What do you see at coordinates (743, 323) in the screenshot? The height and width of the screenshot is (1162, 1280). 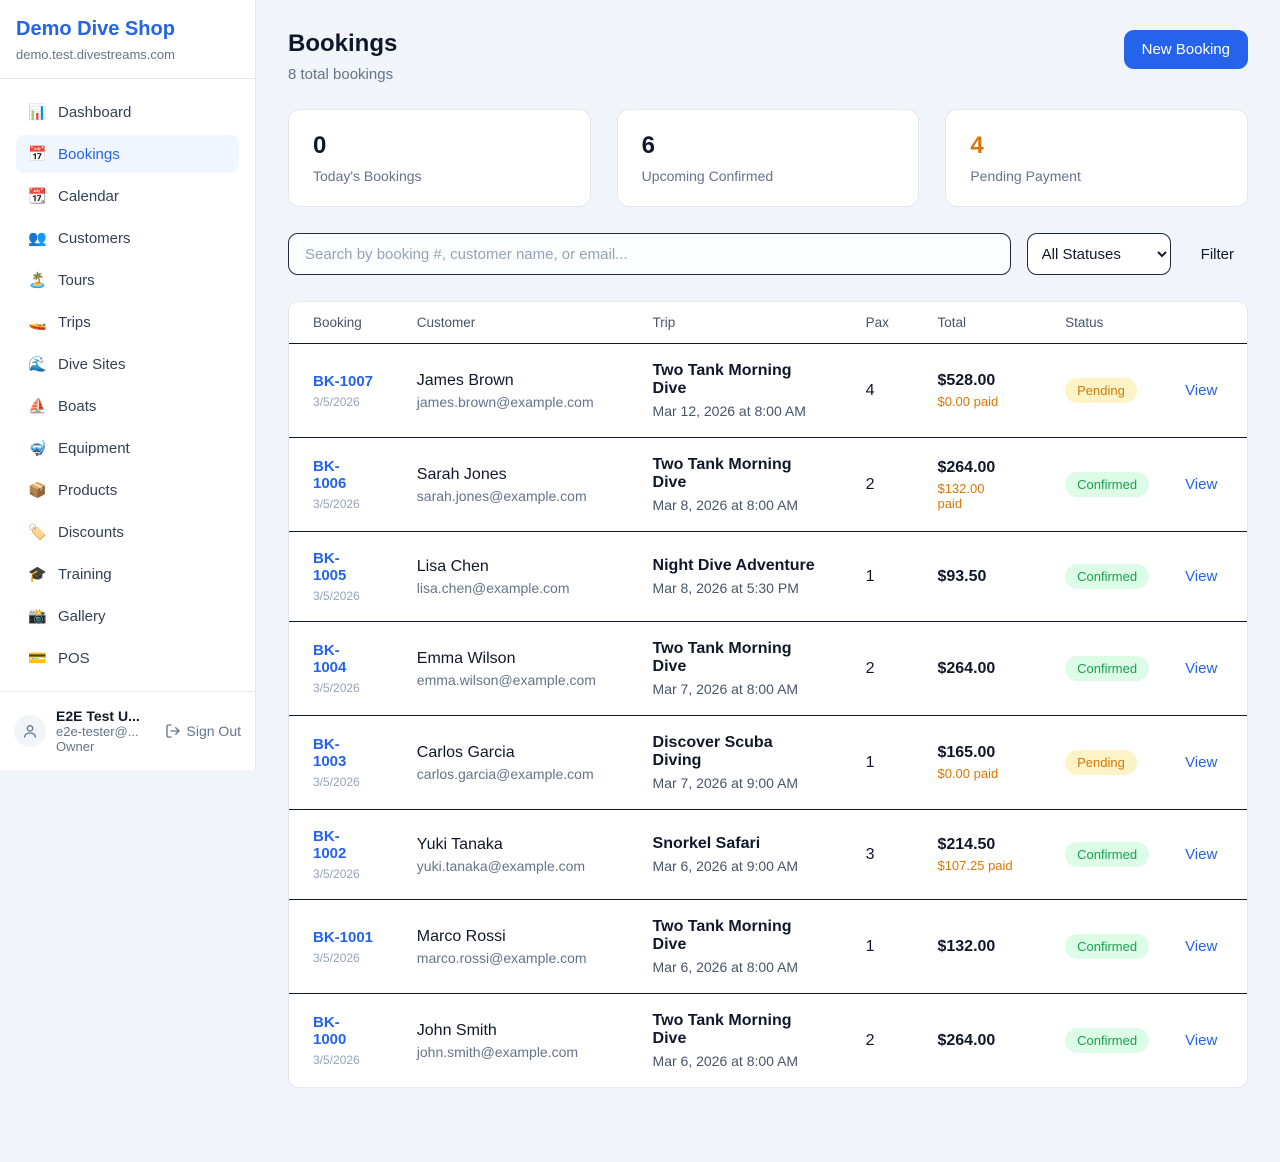 I see `column-header-trip: Trip` at bounding box center [743, 323].